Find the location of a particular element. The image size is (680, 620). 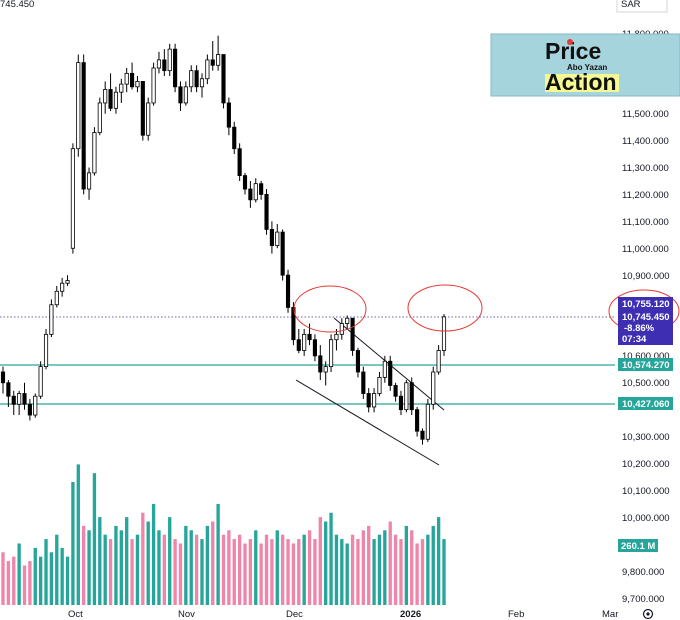

currency-select: SAR is located at coordinates (642, 6).